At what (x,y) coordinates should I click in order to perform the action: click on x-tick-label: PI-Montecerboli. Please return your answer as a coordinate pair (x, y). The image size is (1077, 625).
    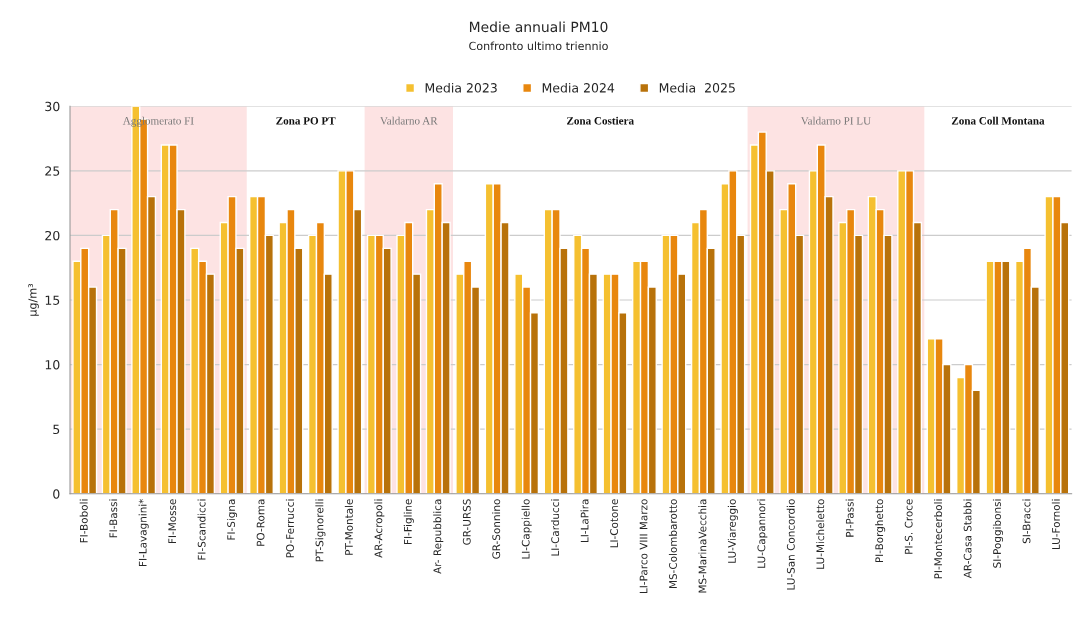
    Looking at the image, I should click on (938, 539).